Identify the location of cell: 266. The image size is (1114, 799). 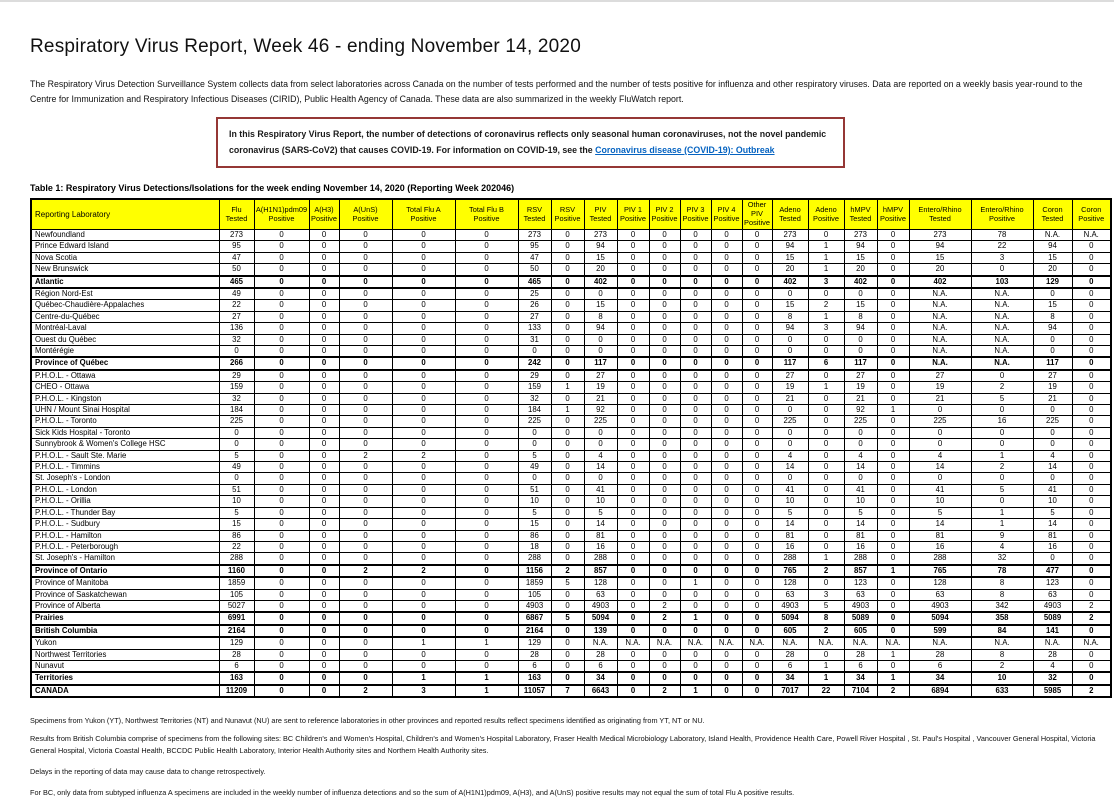
(236, 363).